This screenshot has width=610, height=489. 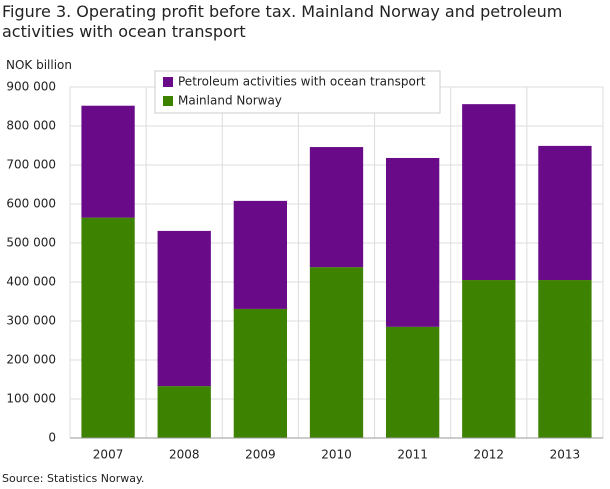 What do you see at coordinates (31, 399) in the screenshot?
I see `y-tick-label: 100 000` at bounding box center [31, 399].